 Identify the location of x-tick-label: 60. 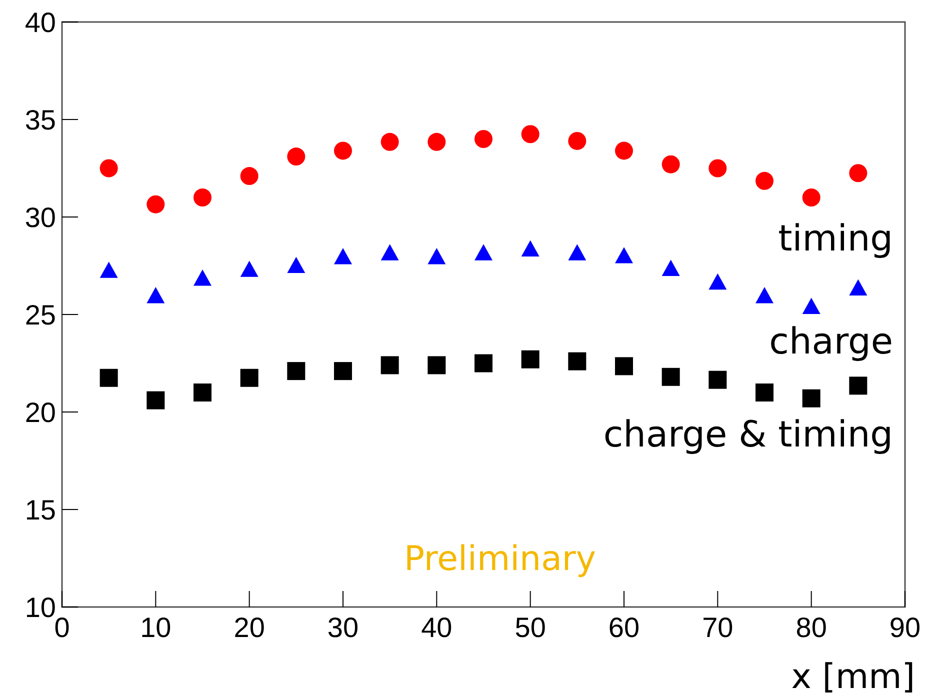
(624, 627).